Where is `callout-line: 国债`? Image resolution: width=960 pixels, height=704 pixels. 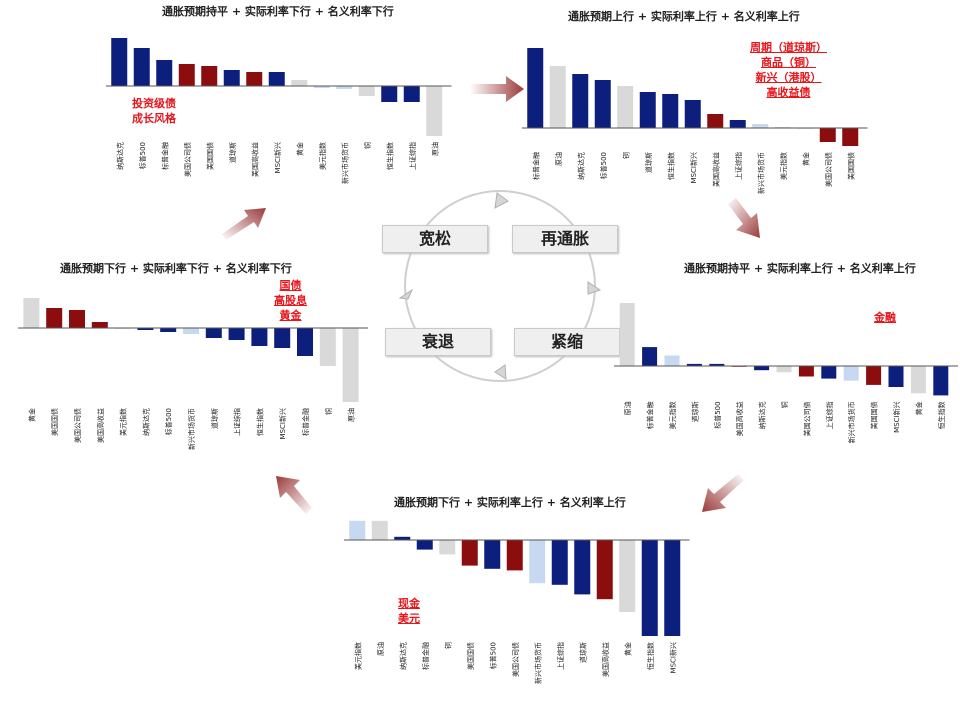 callout-line: 国债 is located at coordinates (290, 285).